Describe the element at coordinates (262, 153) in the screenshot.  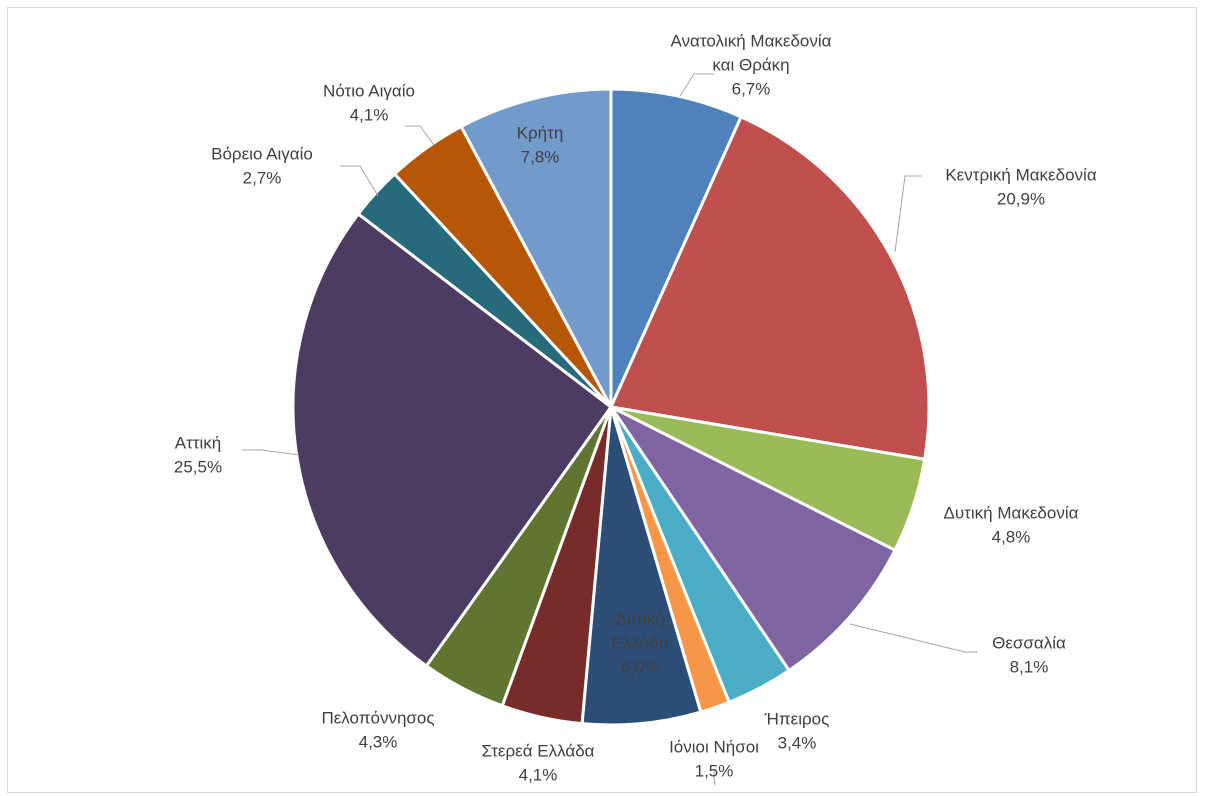
I see `data-label-name-βόρειο-αιγαίο: Βόρειο Αιγαίο` at that location.